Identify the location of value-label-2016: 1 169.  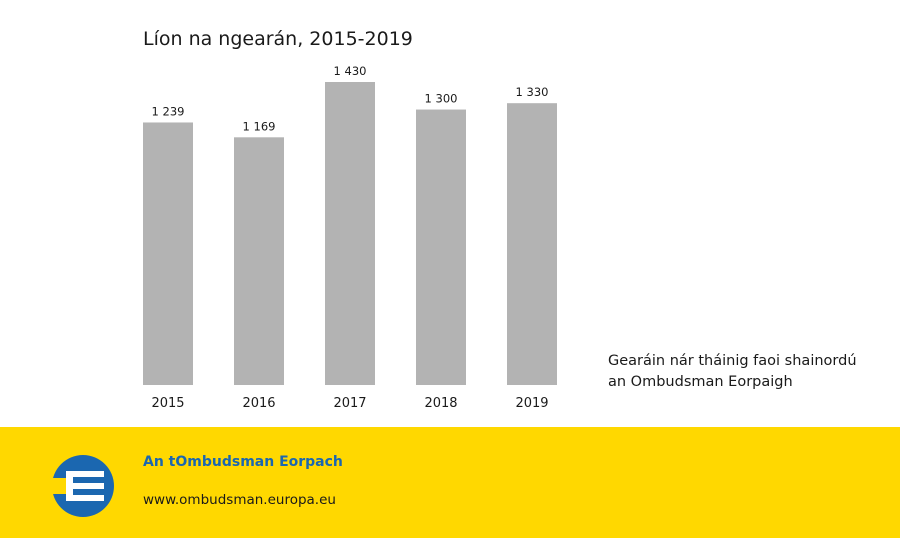
(259, 126).